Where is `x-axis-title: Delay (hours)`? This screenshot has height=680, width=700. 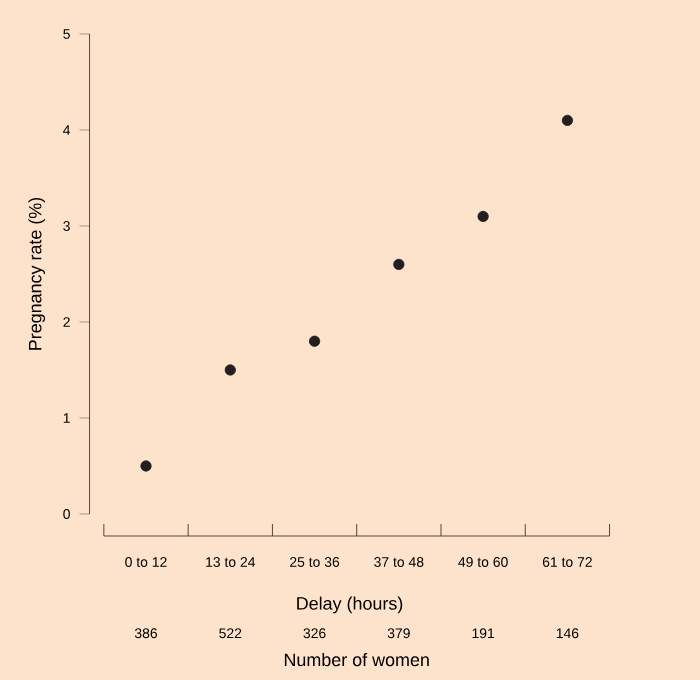
x-axis-title: Delay (hours) is located at coordinates (350, 605).